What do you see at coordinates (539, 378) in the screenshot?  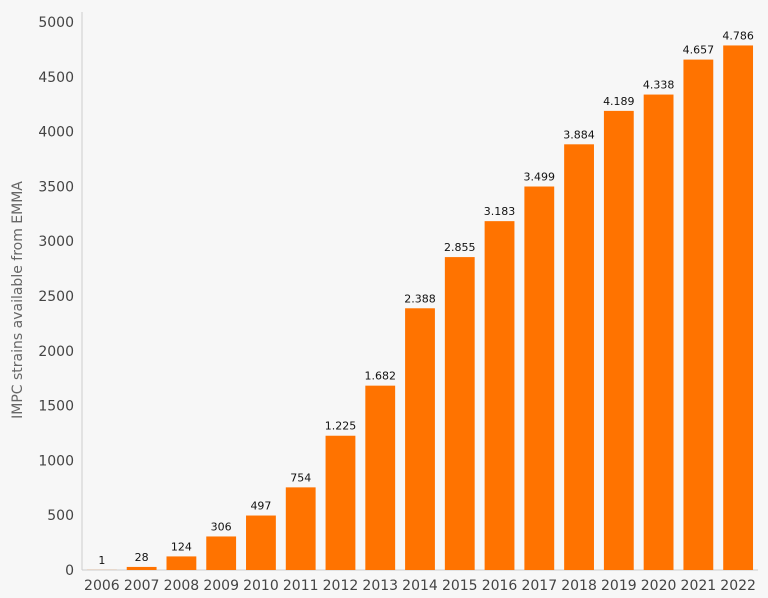 I see `bar-2017` at bounding box center [539, 378].